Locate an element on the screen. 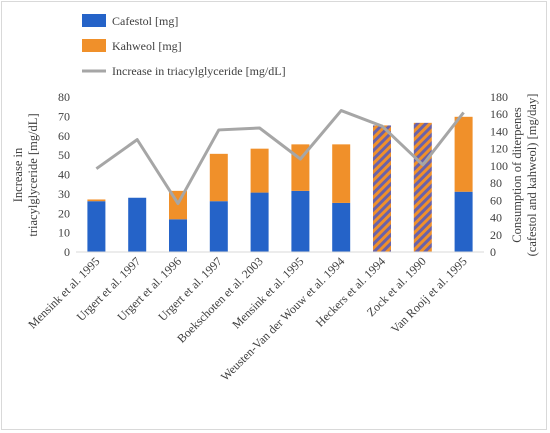  left-tick-label: 30 is located at coordinates (64, 194).